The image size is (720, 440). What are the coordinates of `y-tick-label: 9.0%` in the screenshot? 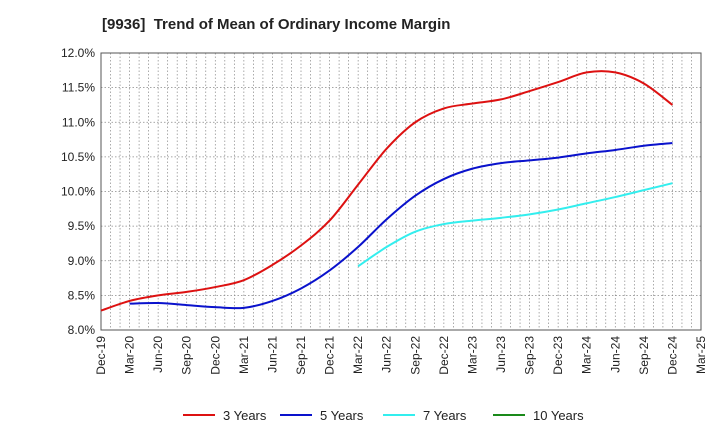 It's located at (82, 261).